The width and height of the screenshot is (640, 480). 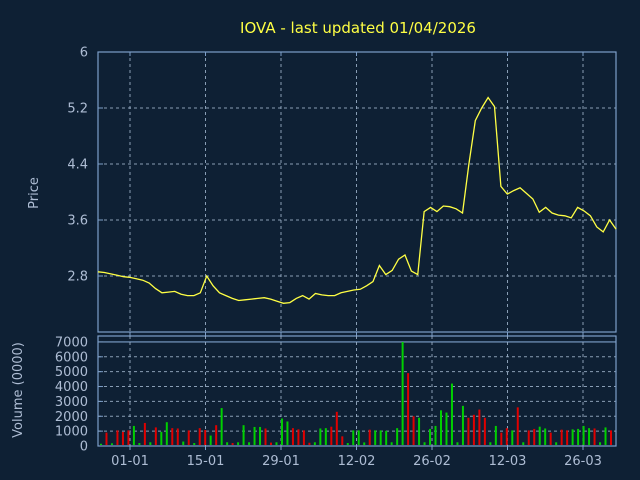 I want to click on x-axis-tick-labels: 01-01 15-01 29-01 12-02 26-02 12-03 26-03, so click(x=356, y=461).